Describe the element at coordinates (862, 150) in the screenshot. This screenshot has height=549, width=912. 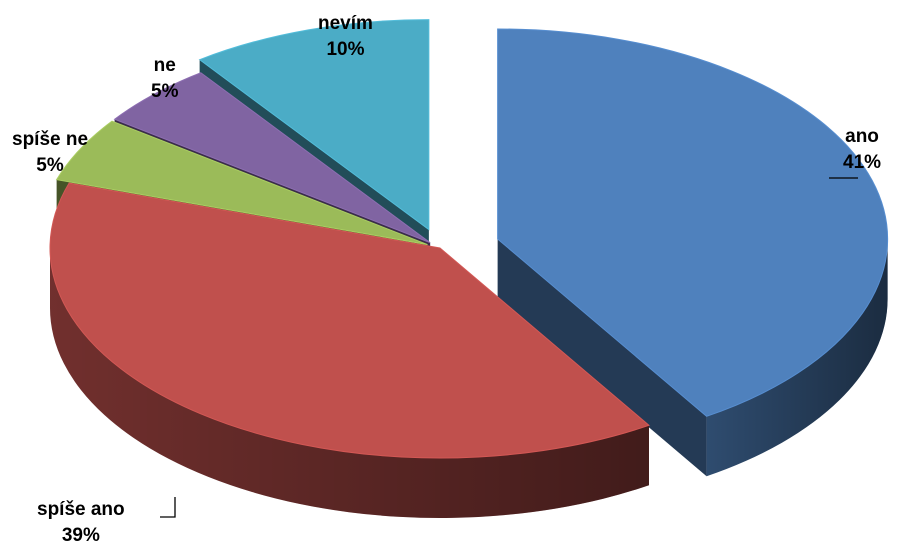
I see `slice-label-ano: ano 41%` at that location.